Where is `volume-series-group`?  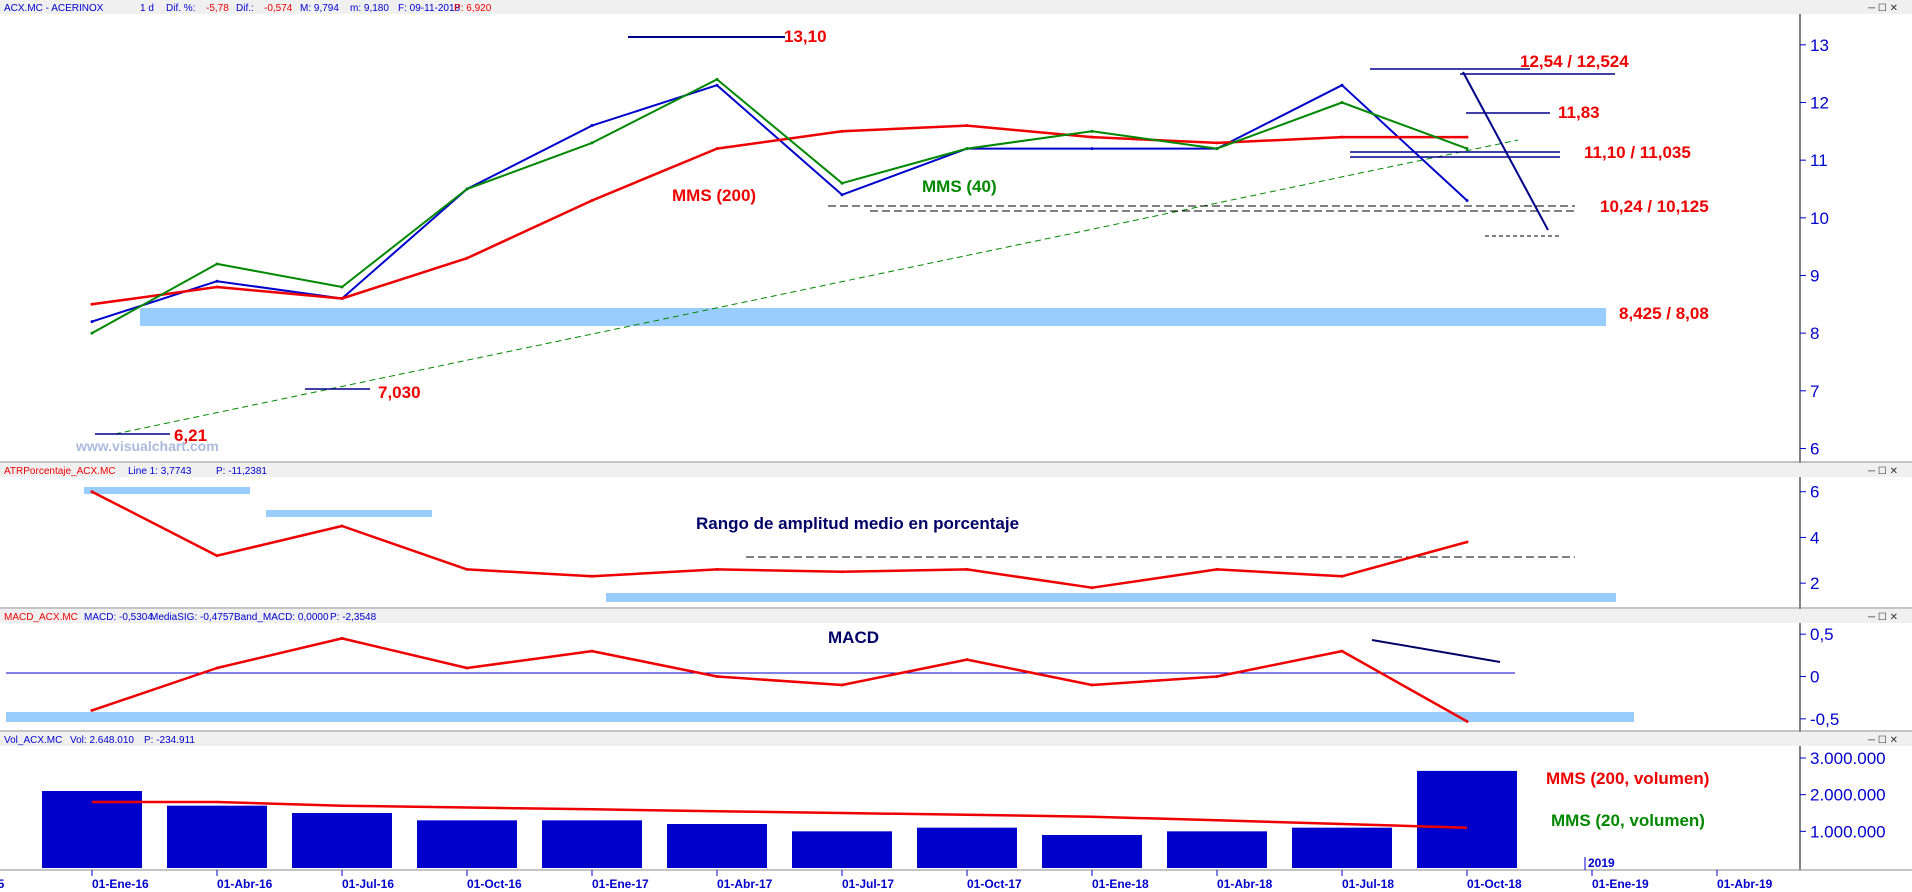 volume-series-group is located at coordinates (779, 819).